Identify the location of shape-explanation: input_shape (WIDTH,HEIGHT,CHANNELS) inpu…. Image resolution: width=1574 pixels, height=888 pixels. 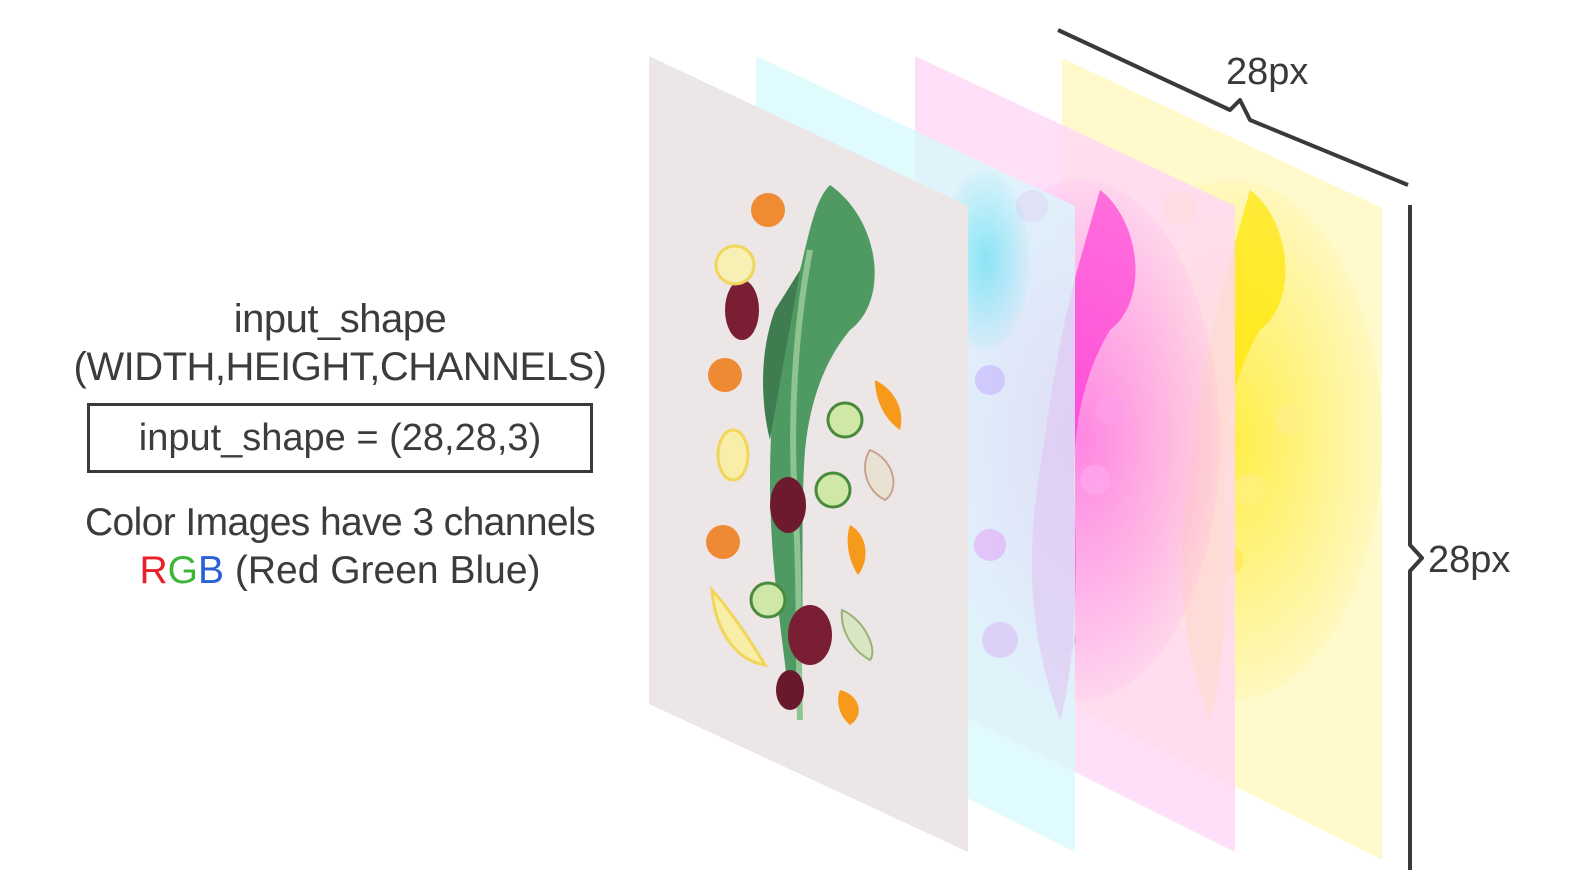
(340, 445).